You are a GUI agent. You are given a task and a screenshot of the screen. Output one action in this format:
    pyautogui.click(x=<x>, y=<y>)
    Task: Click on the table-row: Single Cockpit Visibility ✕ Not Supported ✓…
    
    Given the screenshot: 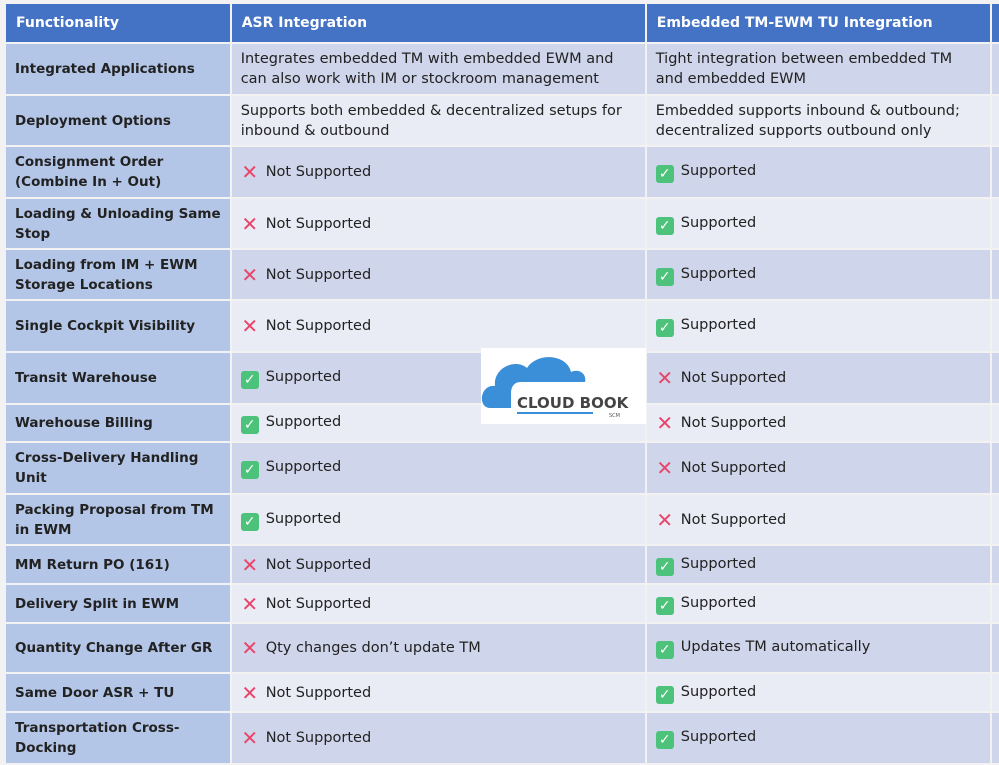 What is the action you would take?
    pyautogui.click(x=502, y=326)
    